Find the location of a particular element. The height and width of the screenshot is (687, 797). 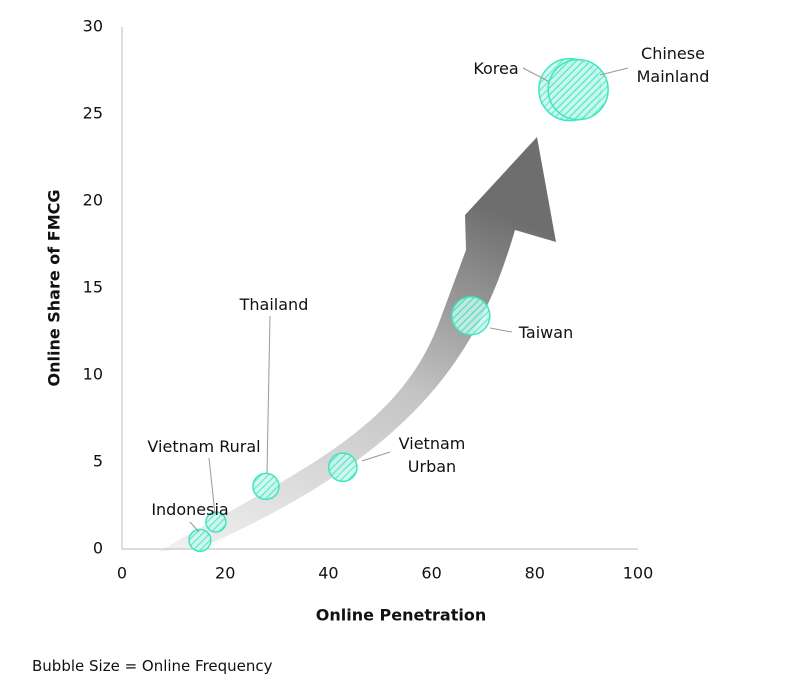

y-tick-label: 25 is located at coordinates (93, 113).